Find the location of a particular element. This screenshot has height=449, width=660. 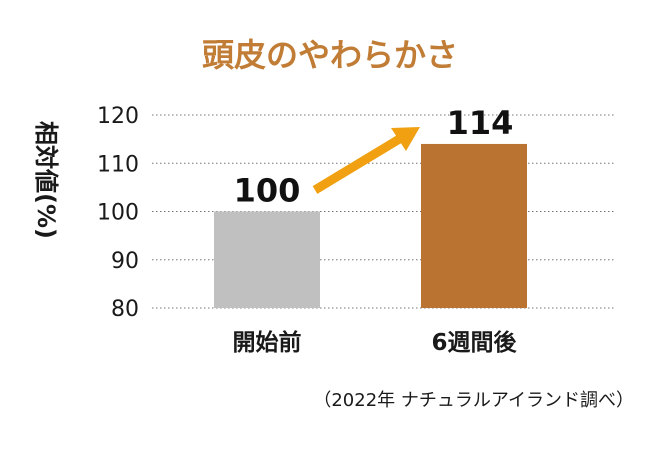

y-tick-label-110: 110 is located at coordinates (118, 164).